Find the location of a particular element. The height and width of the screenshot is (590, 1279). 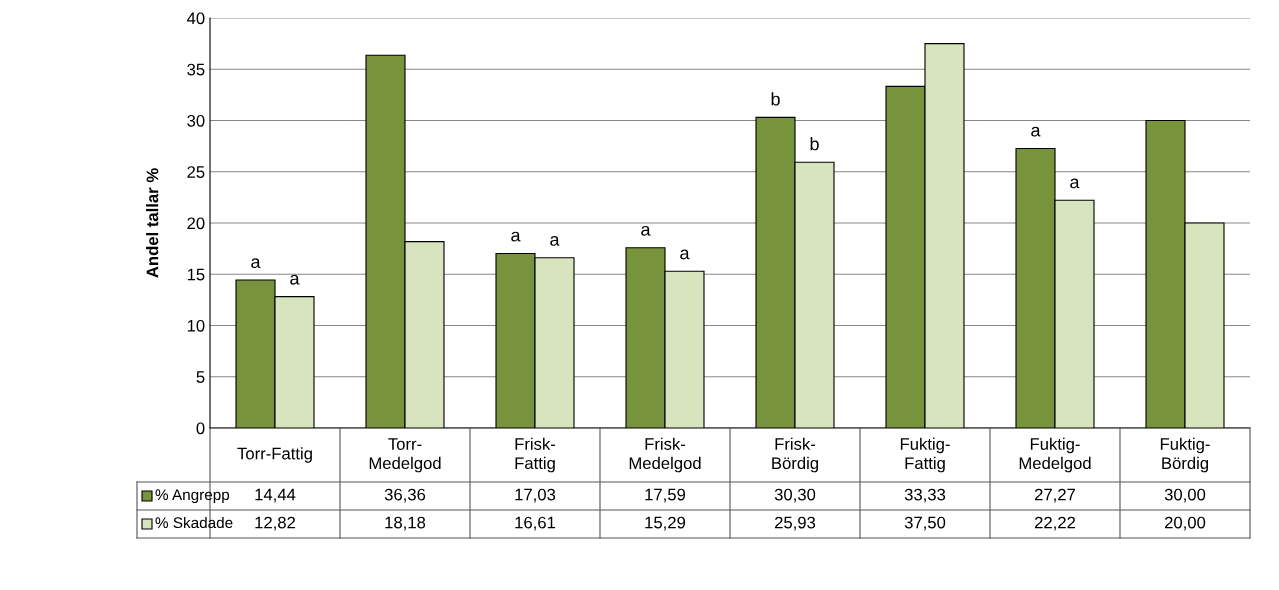

data-label: 17,59 is located at coordinates (665, 495).